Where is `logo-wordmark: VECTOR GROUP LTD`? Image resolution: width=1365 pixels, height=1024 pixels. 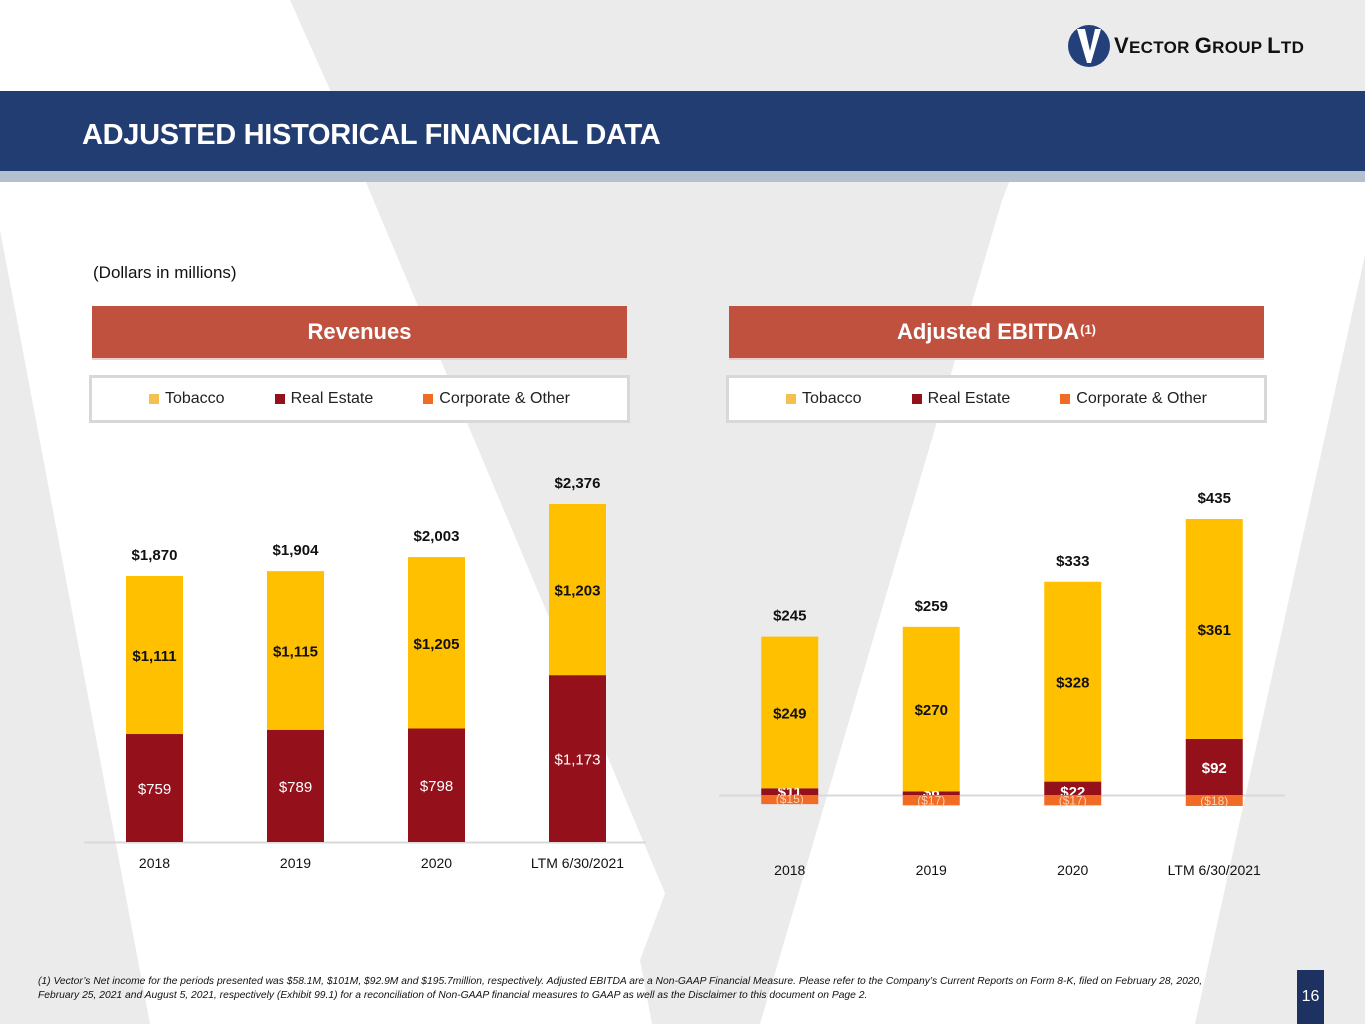
logo-wordmark: VECTOR GROUP LTD is located at coordinates (1209, 46).